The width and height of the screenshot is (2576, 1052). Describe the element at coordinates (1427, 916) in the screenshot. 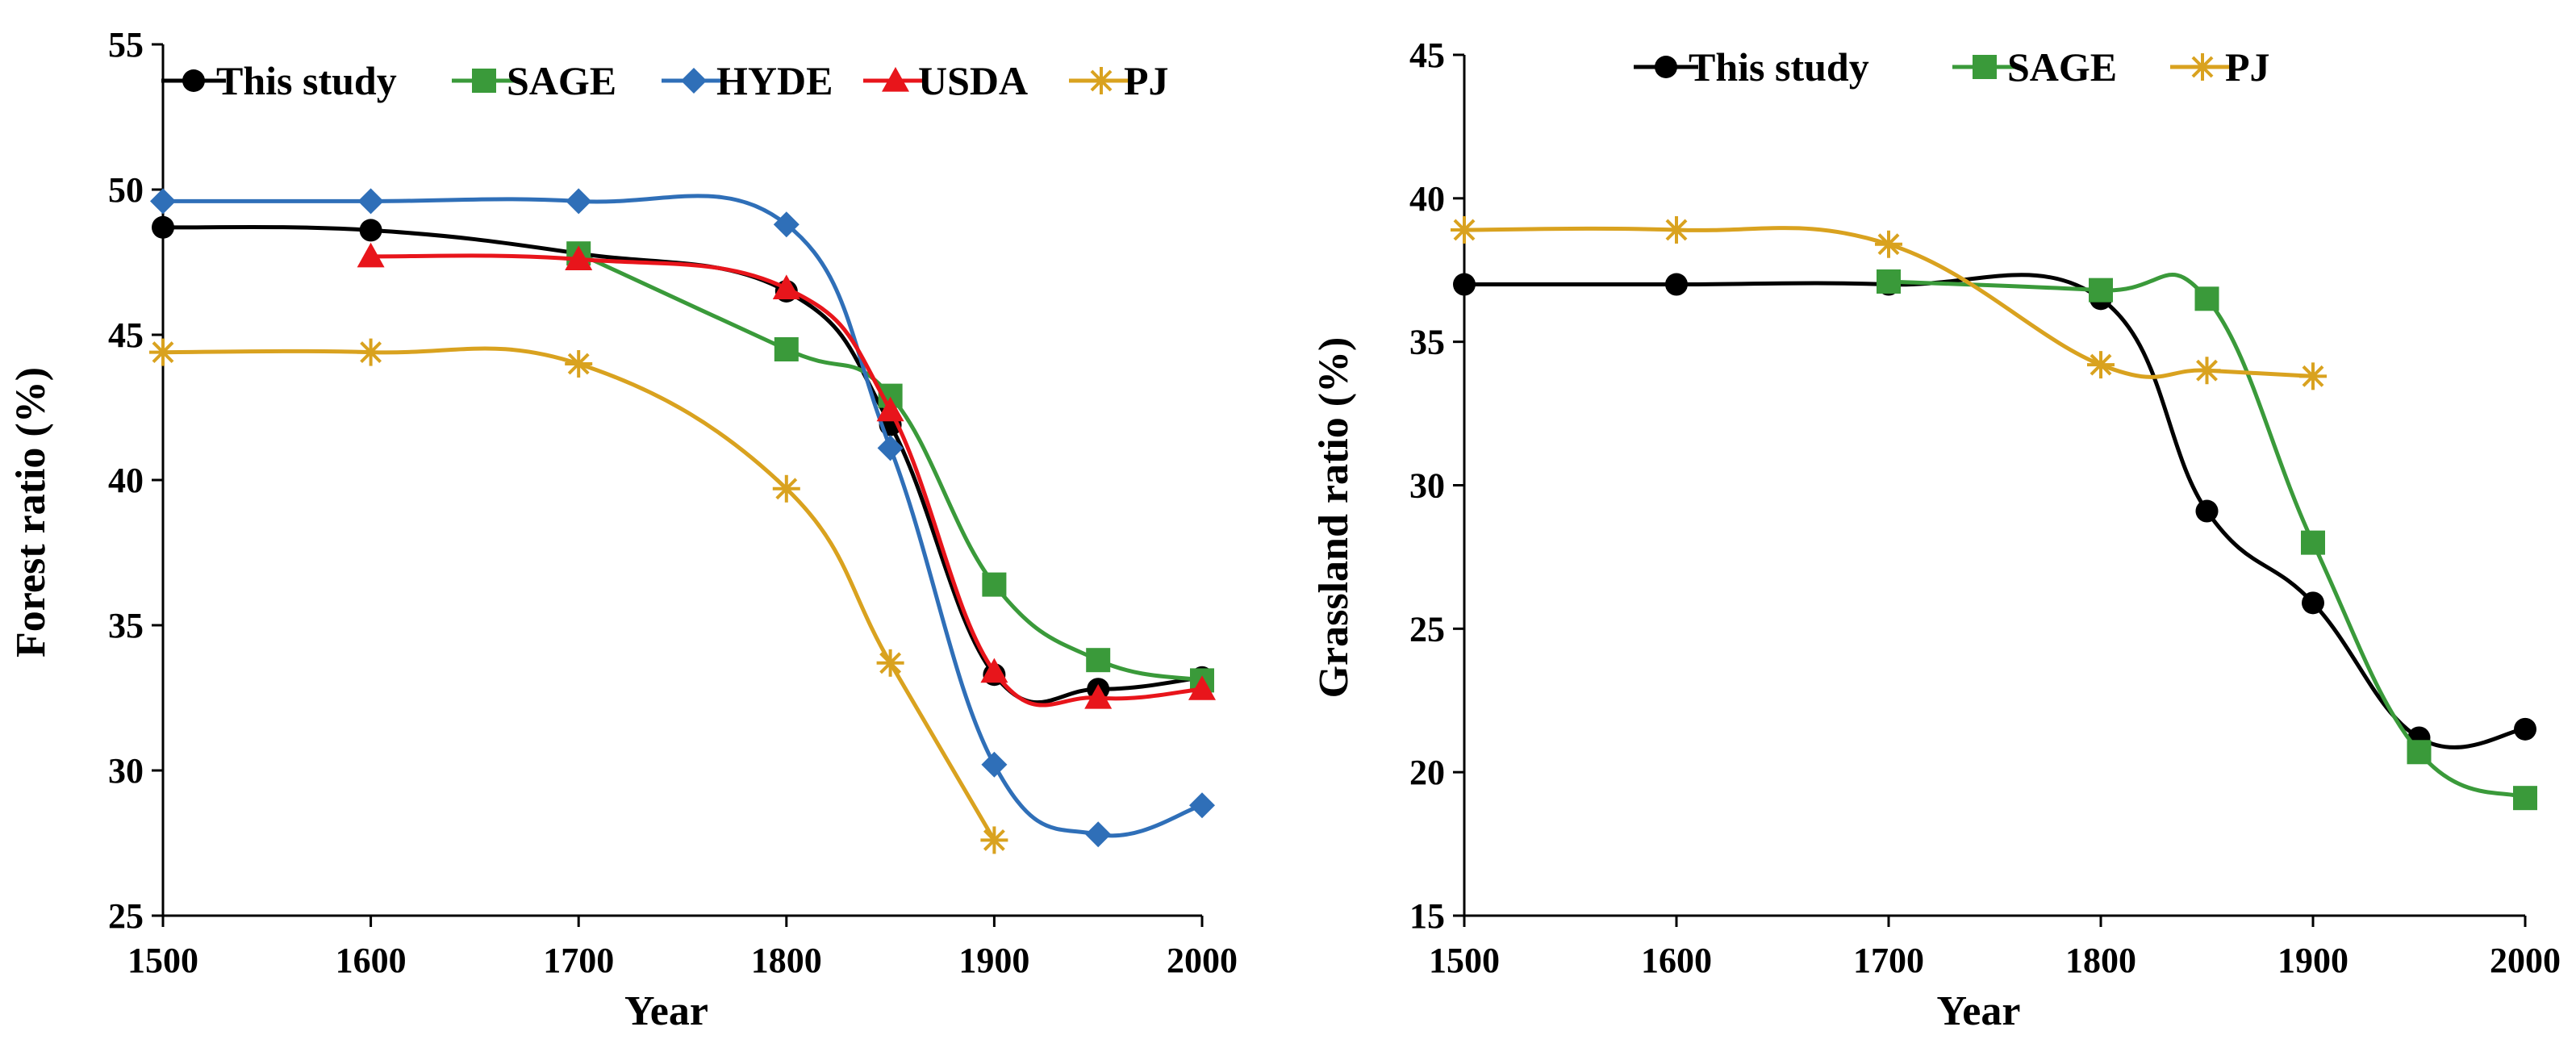

I see `y-tick-label: 15` at that location.